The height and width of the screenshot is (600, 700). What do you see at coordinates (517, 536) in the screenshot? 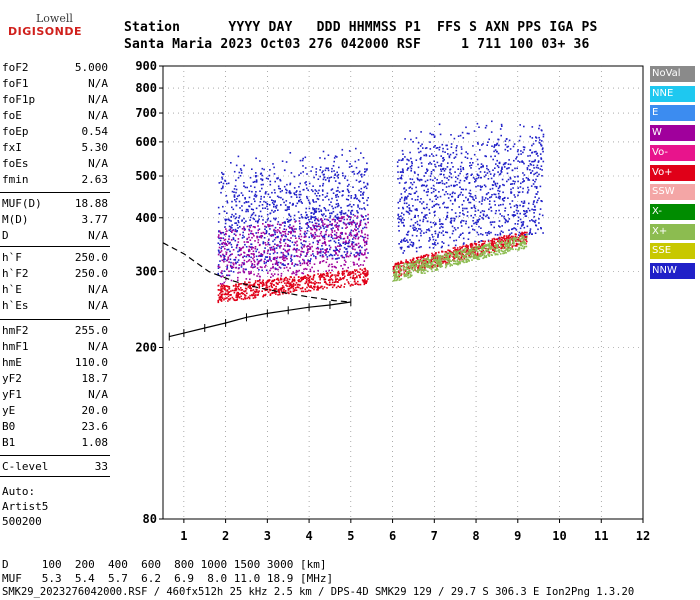
I see `x-tick-label: 9` at bounding box center [517, 536].